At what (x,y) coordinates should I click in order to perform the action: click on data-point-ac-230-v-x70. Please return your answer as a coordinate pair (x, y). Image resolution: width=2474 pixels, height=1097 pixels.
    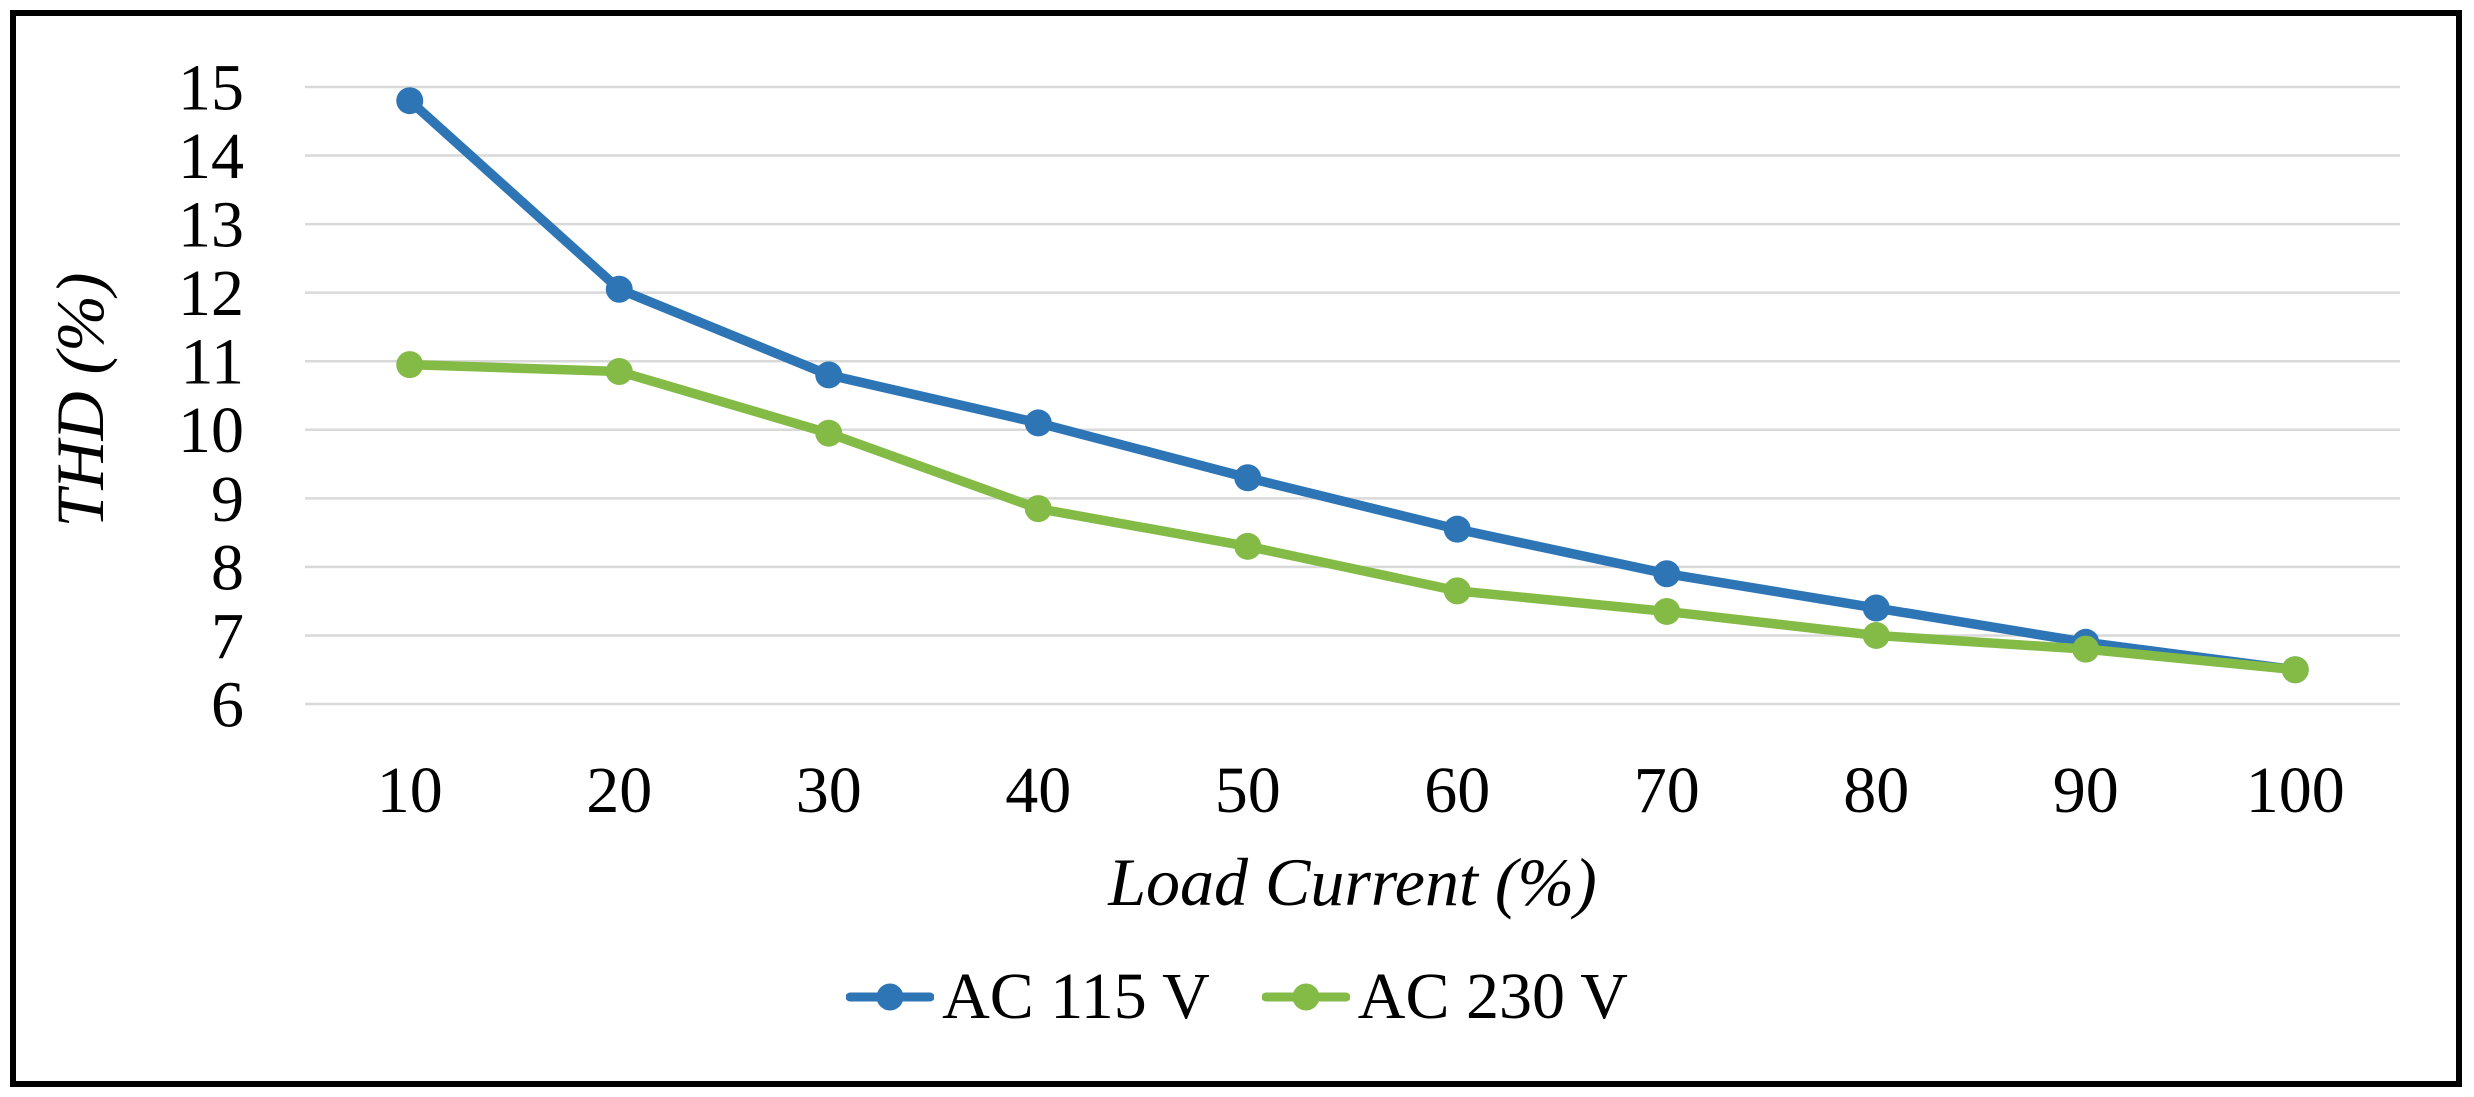
    Looking at the image, I should click on (1667, 611).